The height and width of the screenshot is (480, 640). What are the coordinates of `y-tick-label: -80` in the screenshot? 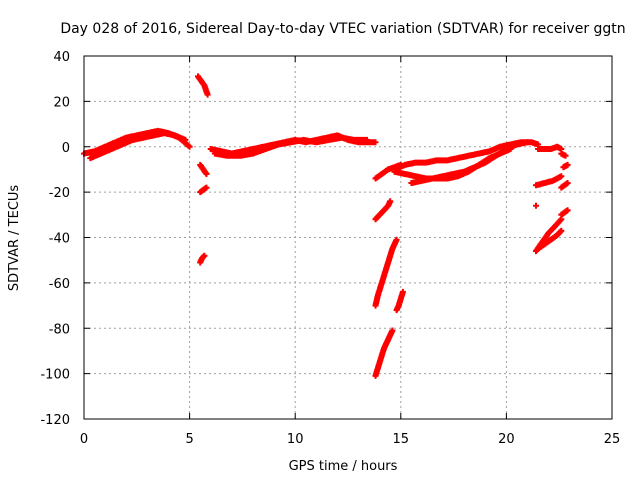 It's located at (59, 329).